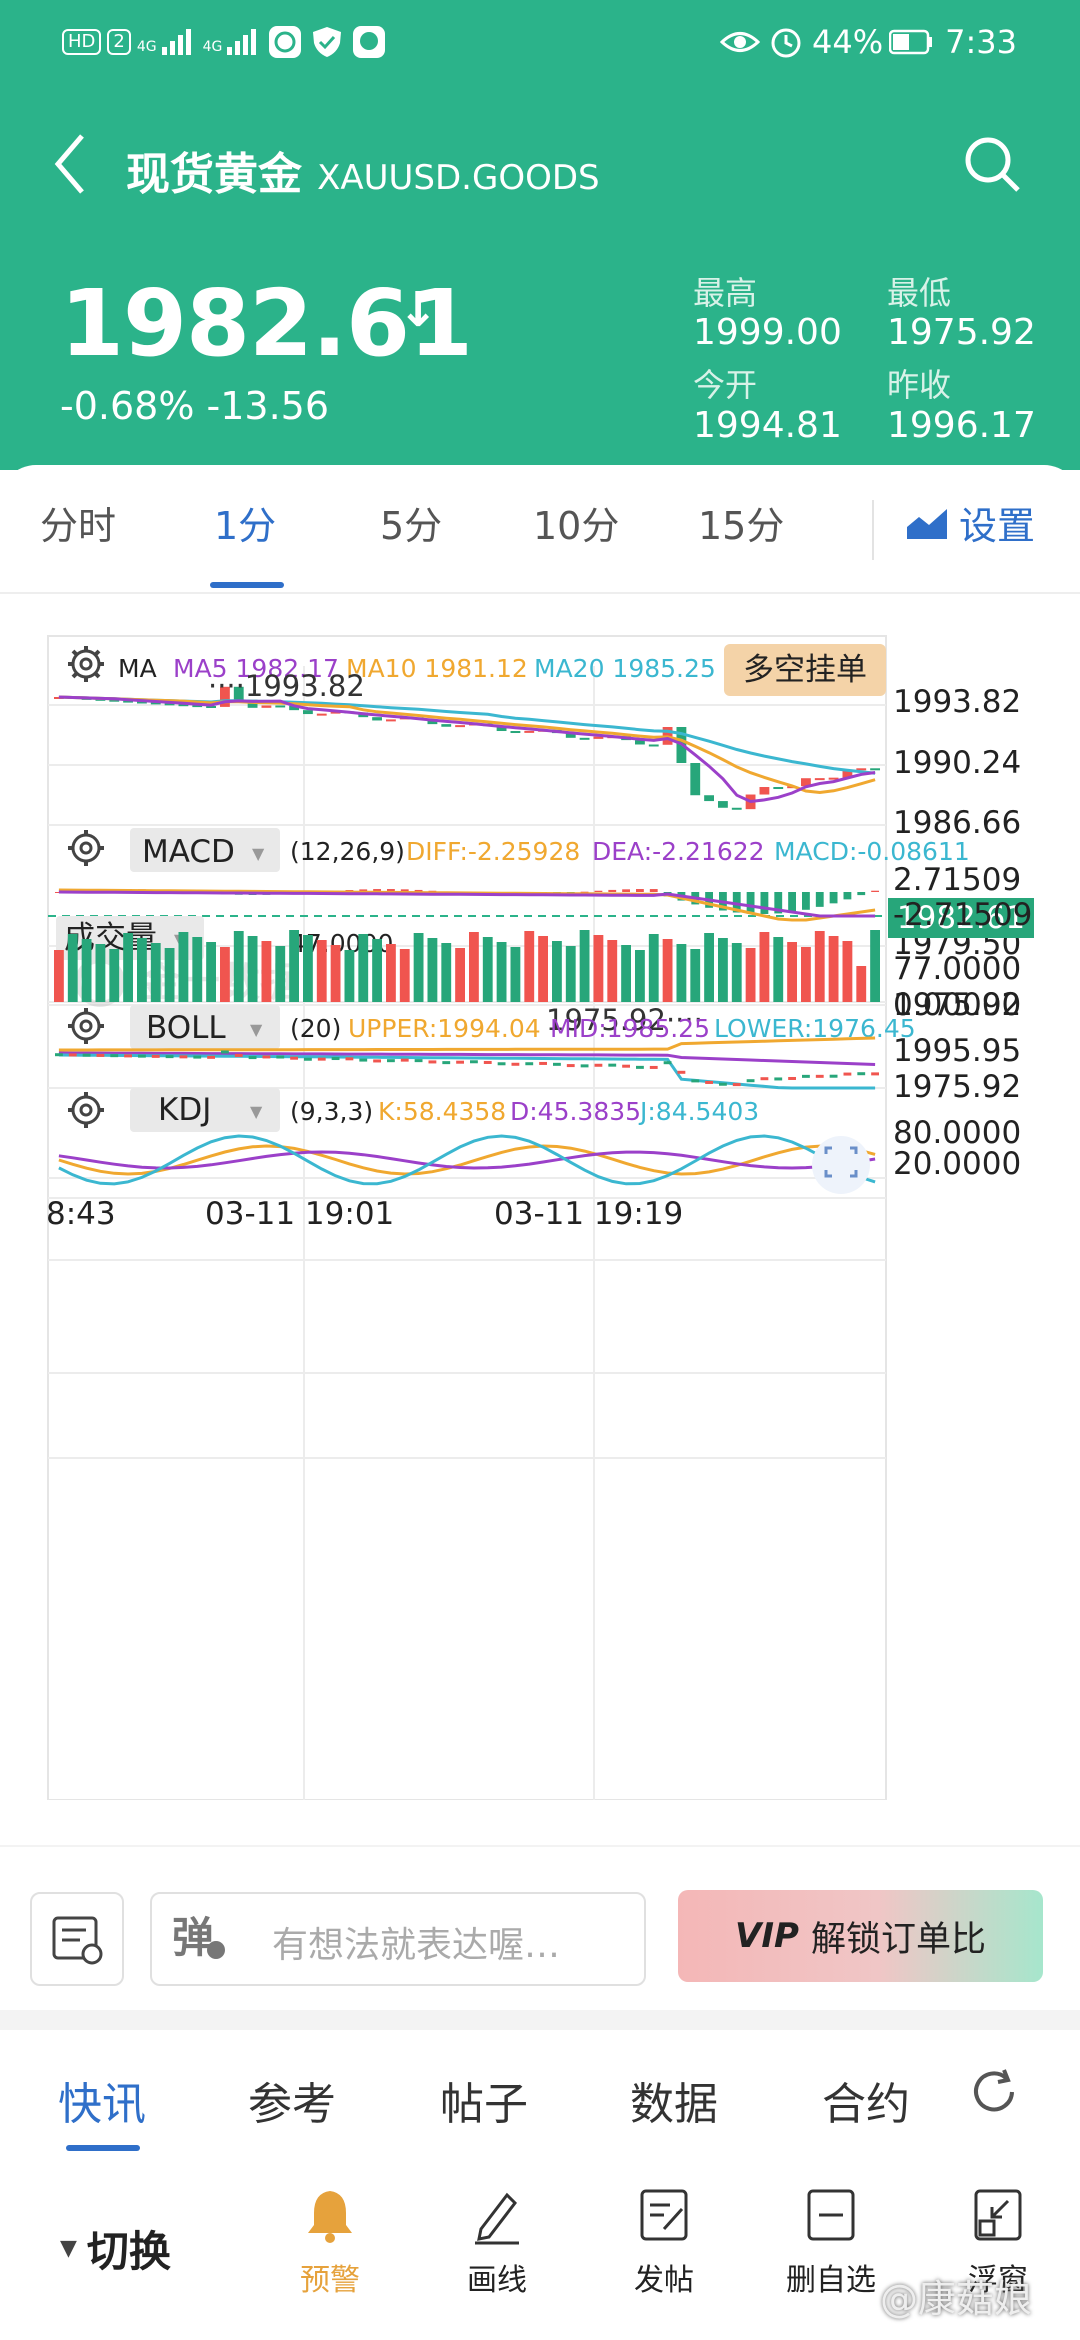  What do you see at coordinates (998, 2242) in the screenshot?
I see `float-window-tool: 浮窗` at bounding box center [998, 2242].